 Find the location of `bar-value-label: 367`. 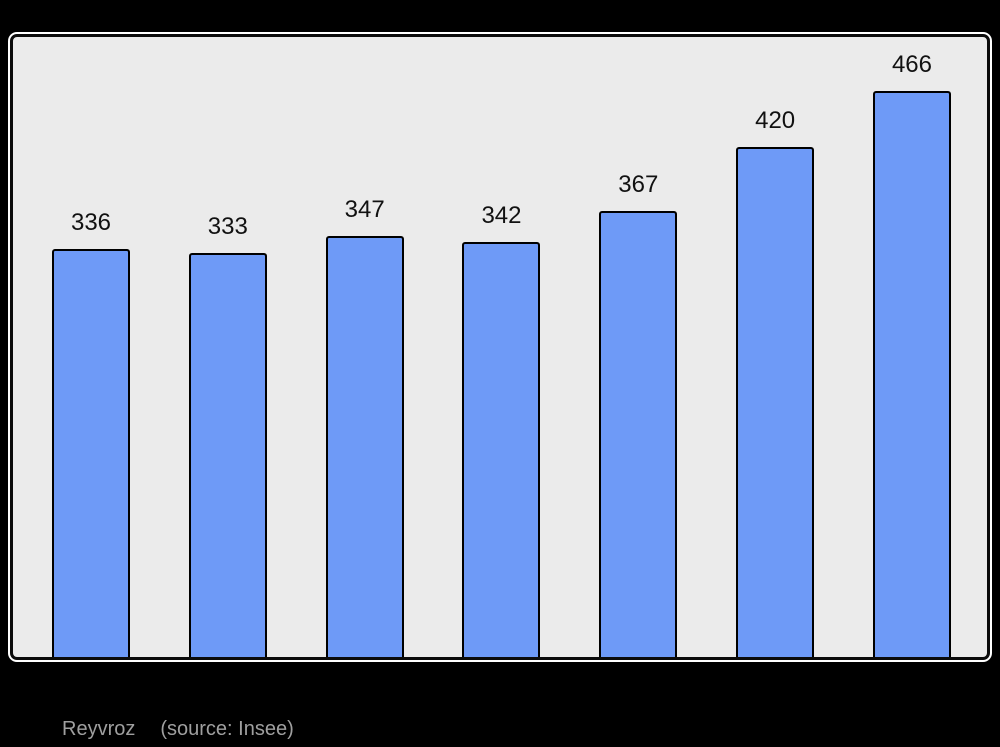

bar-value-label: 367 is located at coordinates (638, 184).